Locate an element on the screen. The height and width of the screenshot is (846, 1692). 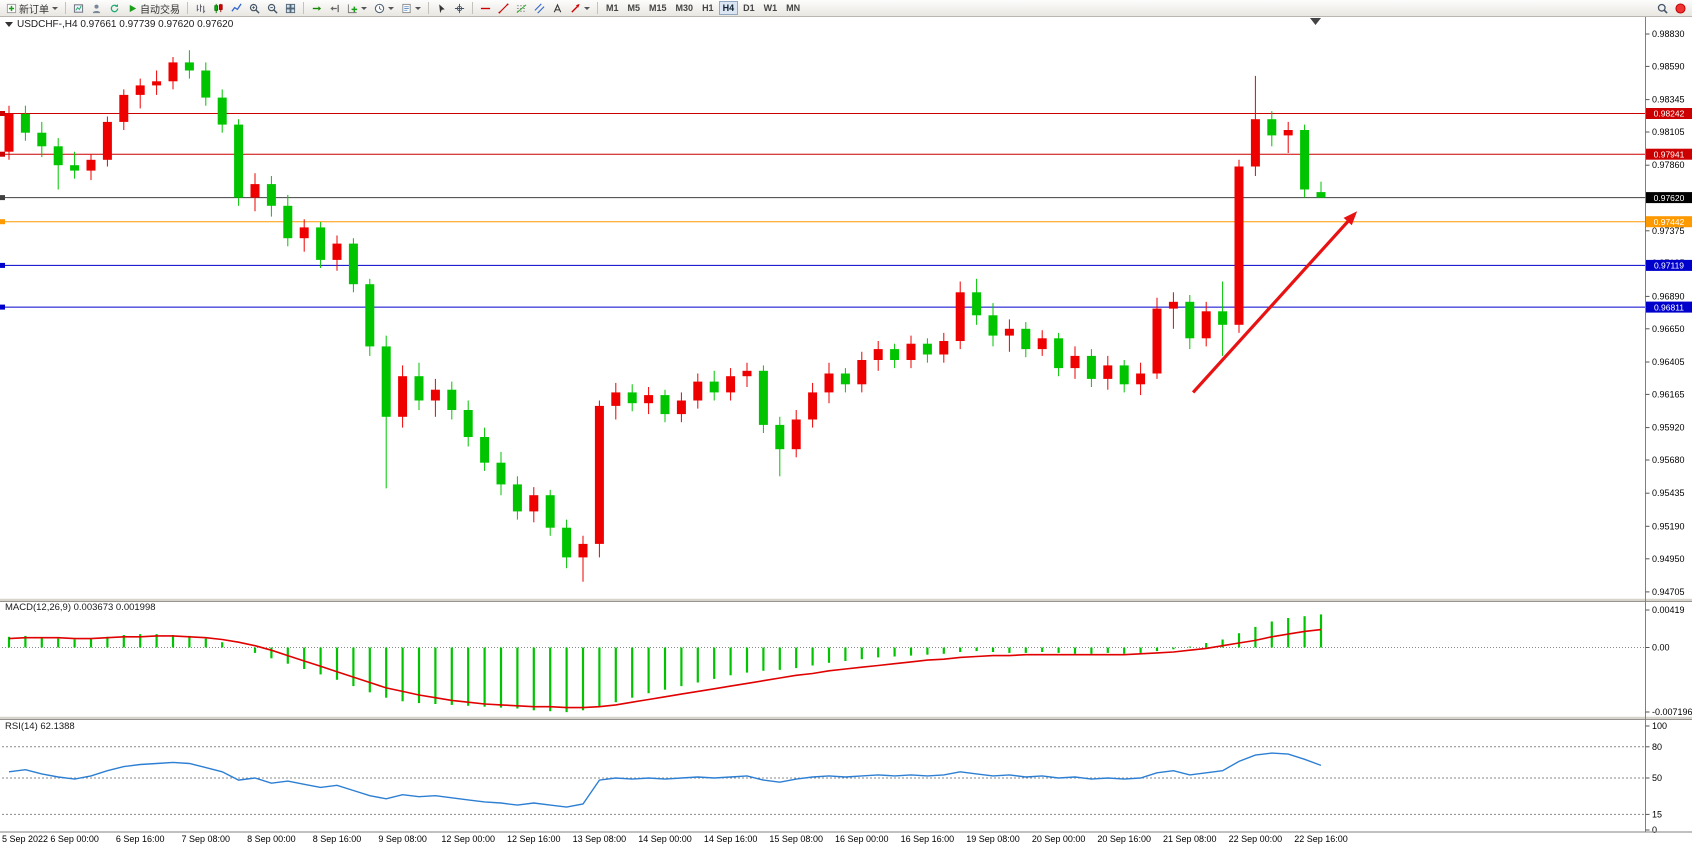
time-axis-label: 12 Sep 16:00 is located at coordinates (534, 839).